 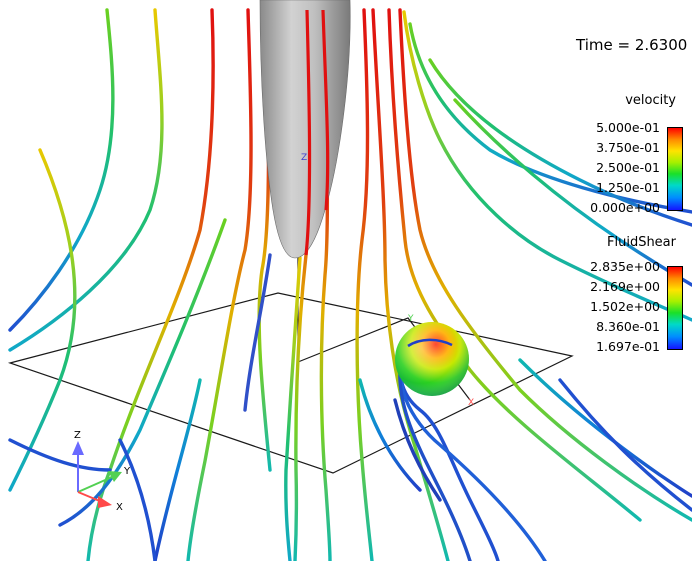 I want to click on fluidshear-tick-label: 8.360e-01, so click(x=628, y=326).